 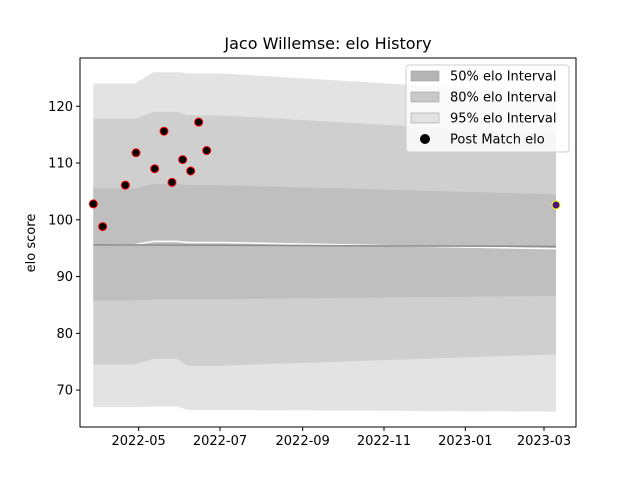 I want to click on x-tick-label: 2022-07, so click(x=220, y=441).